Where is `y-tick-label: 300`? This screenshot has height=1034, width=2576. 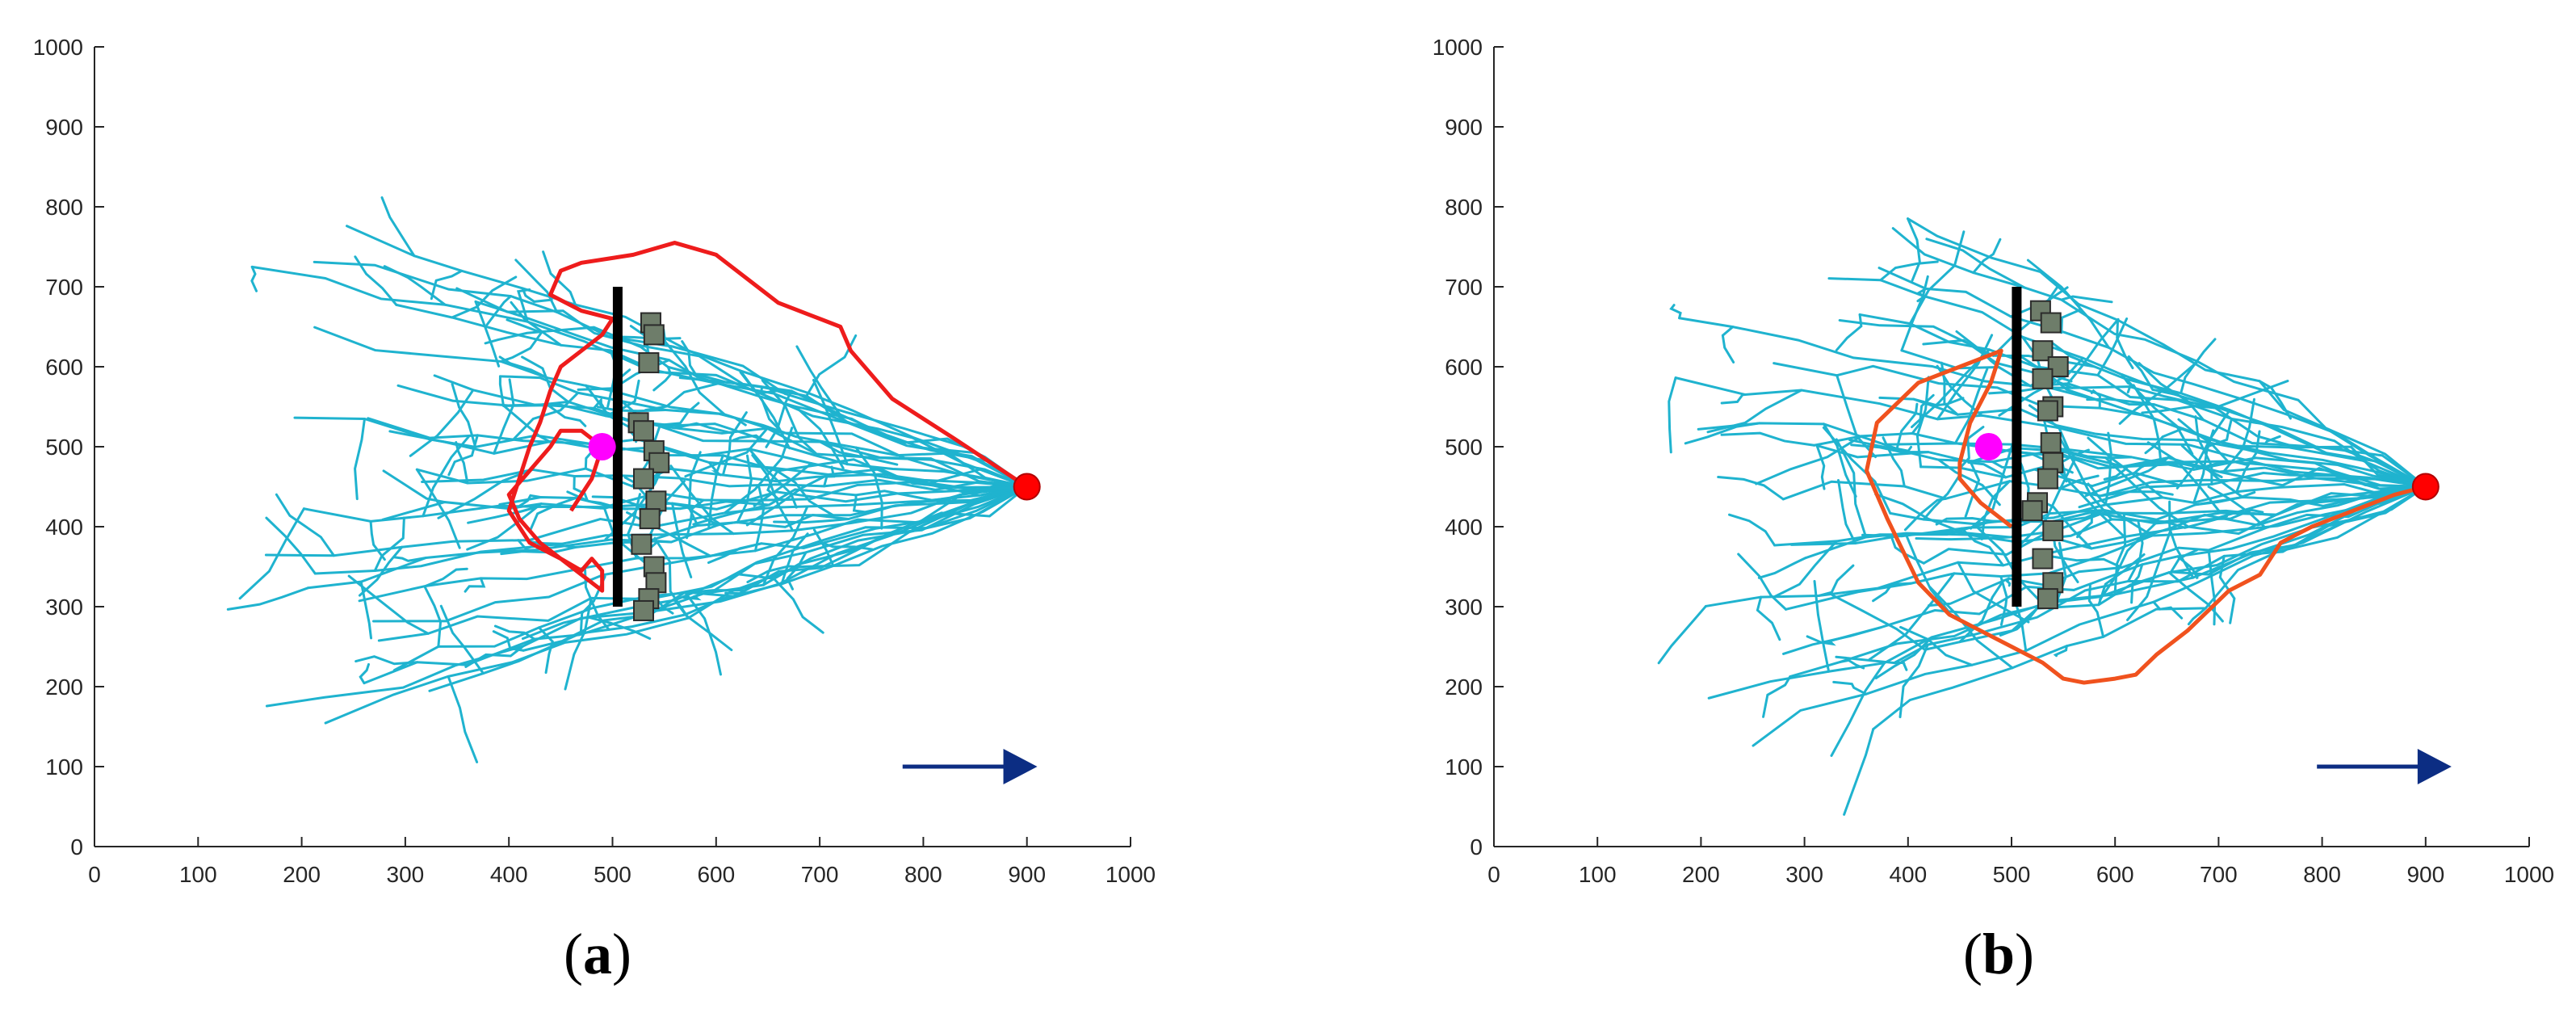
y-tick-label: 300 is located at coordinates (64, 607).